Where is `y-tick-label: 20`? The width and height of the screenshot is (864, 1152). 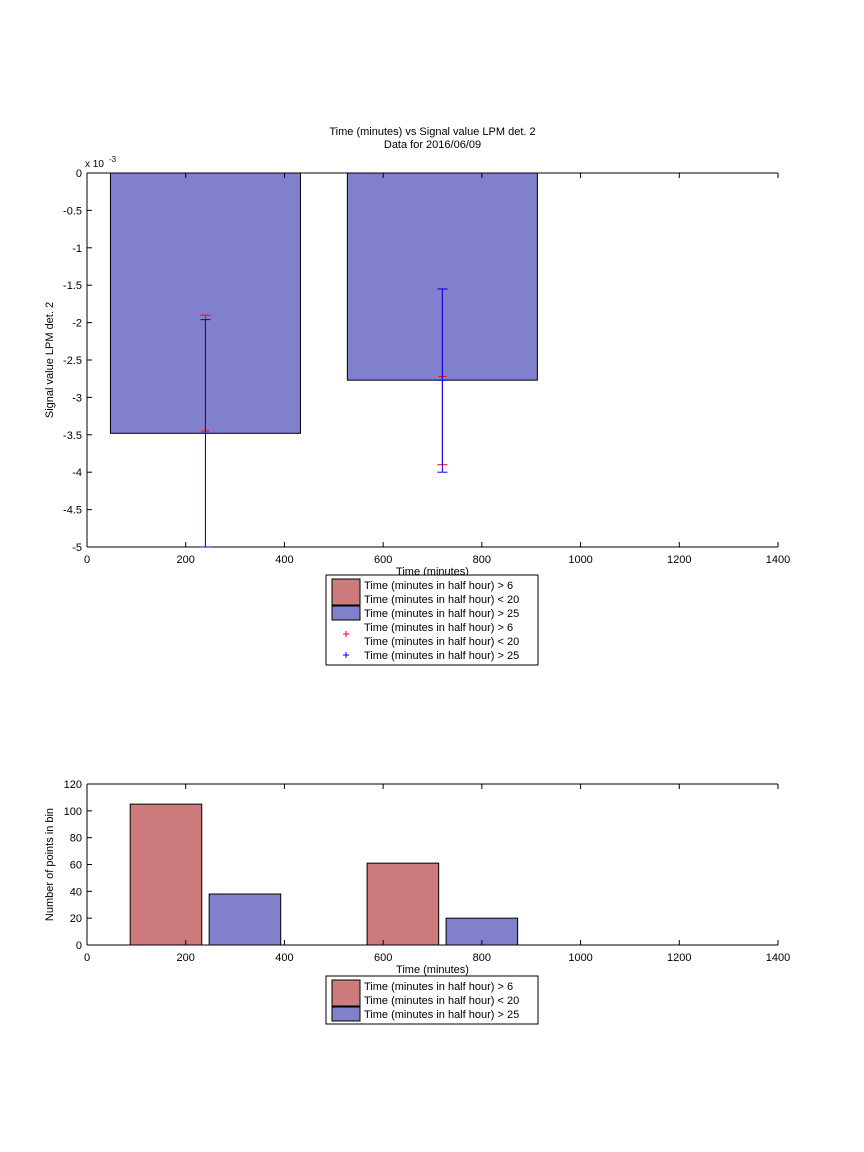
y-tick-label: 20 is located at coordinates (76, 919).